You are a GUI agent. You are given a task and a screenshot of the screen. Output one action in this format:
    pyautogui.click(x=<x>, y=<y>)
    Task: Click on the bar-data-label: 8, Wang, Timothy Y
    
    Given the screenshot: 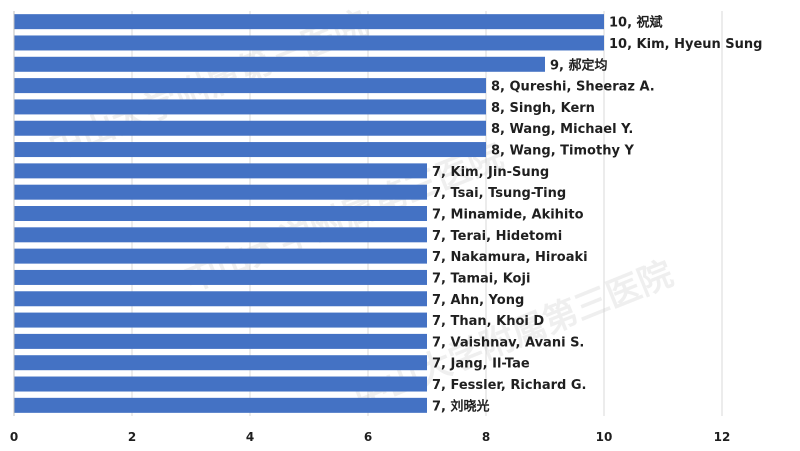 What is the action you would take?
    pyautogui.click(x=562, y=151)
    